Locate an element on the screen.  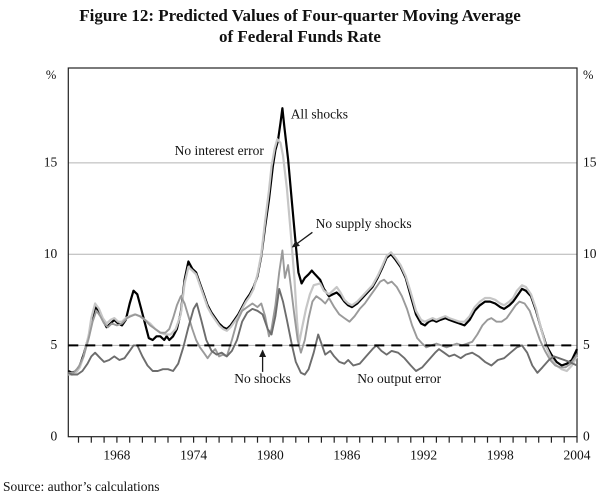
y-tick-label-left: 10 is located at coordinates (51, 253).